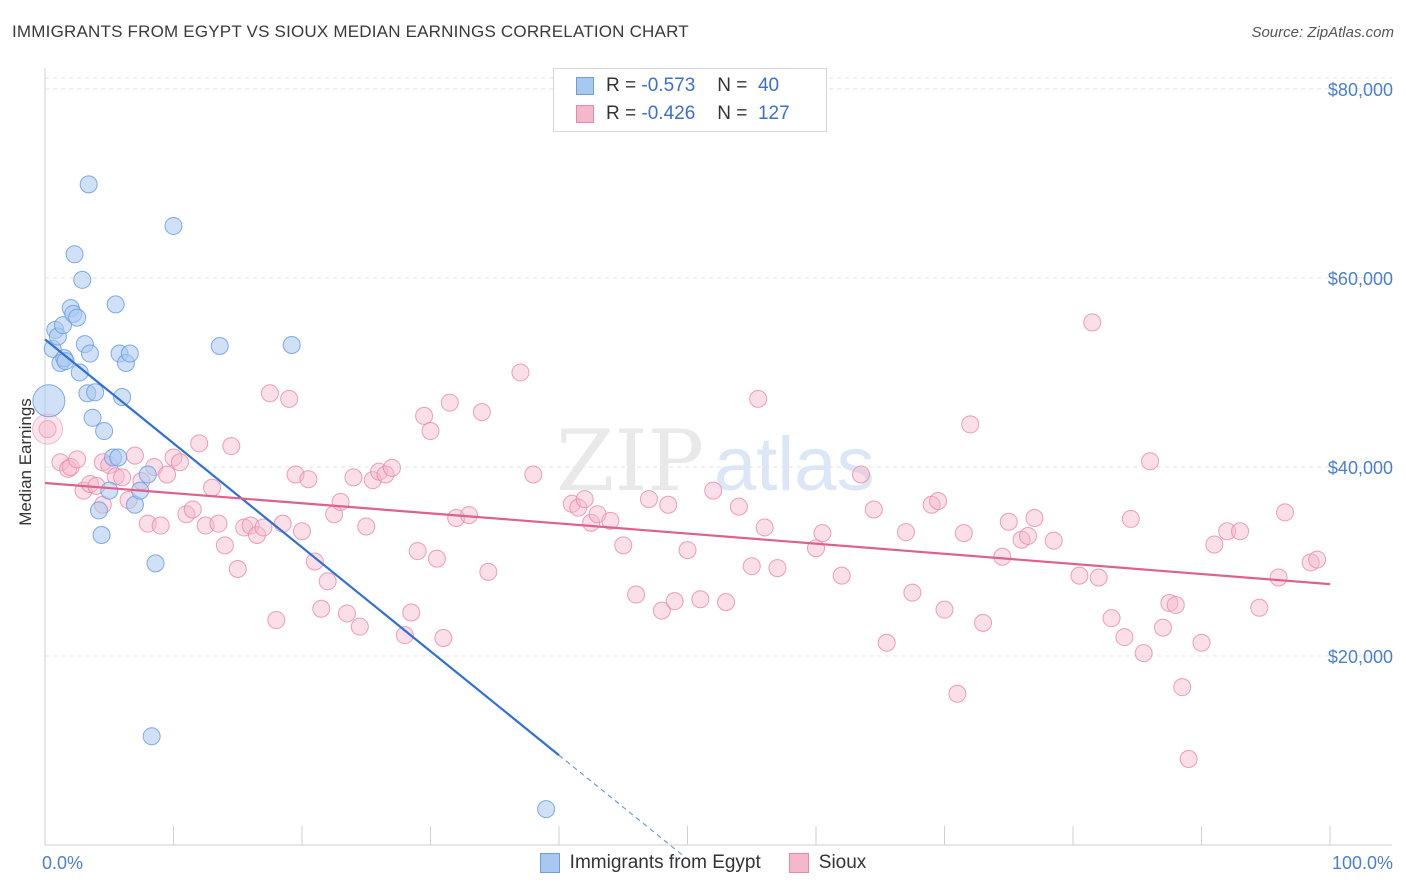  I want to click on legend-sioux-label: Sioux, so click(842, 862).